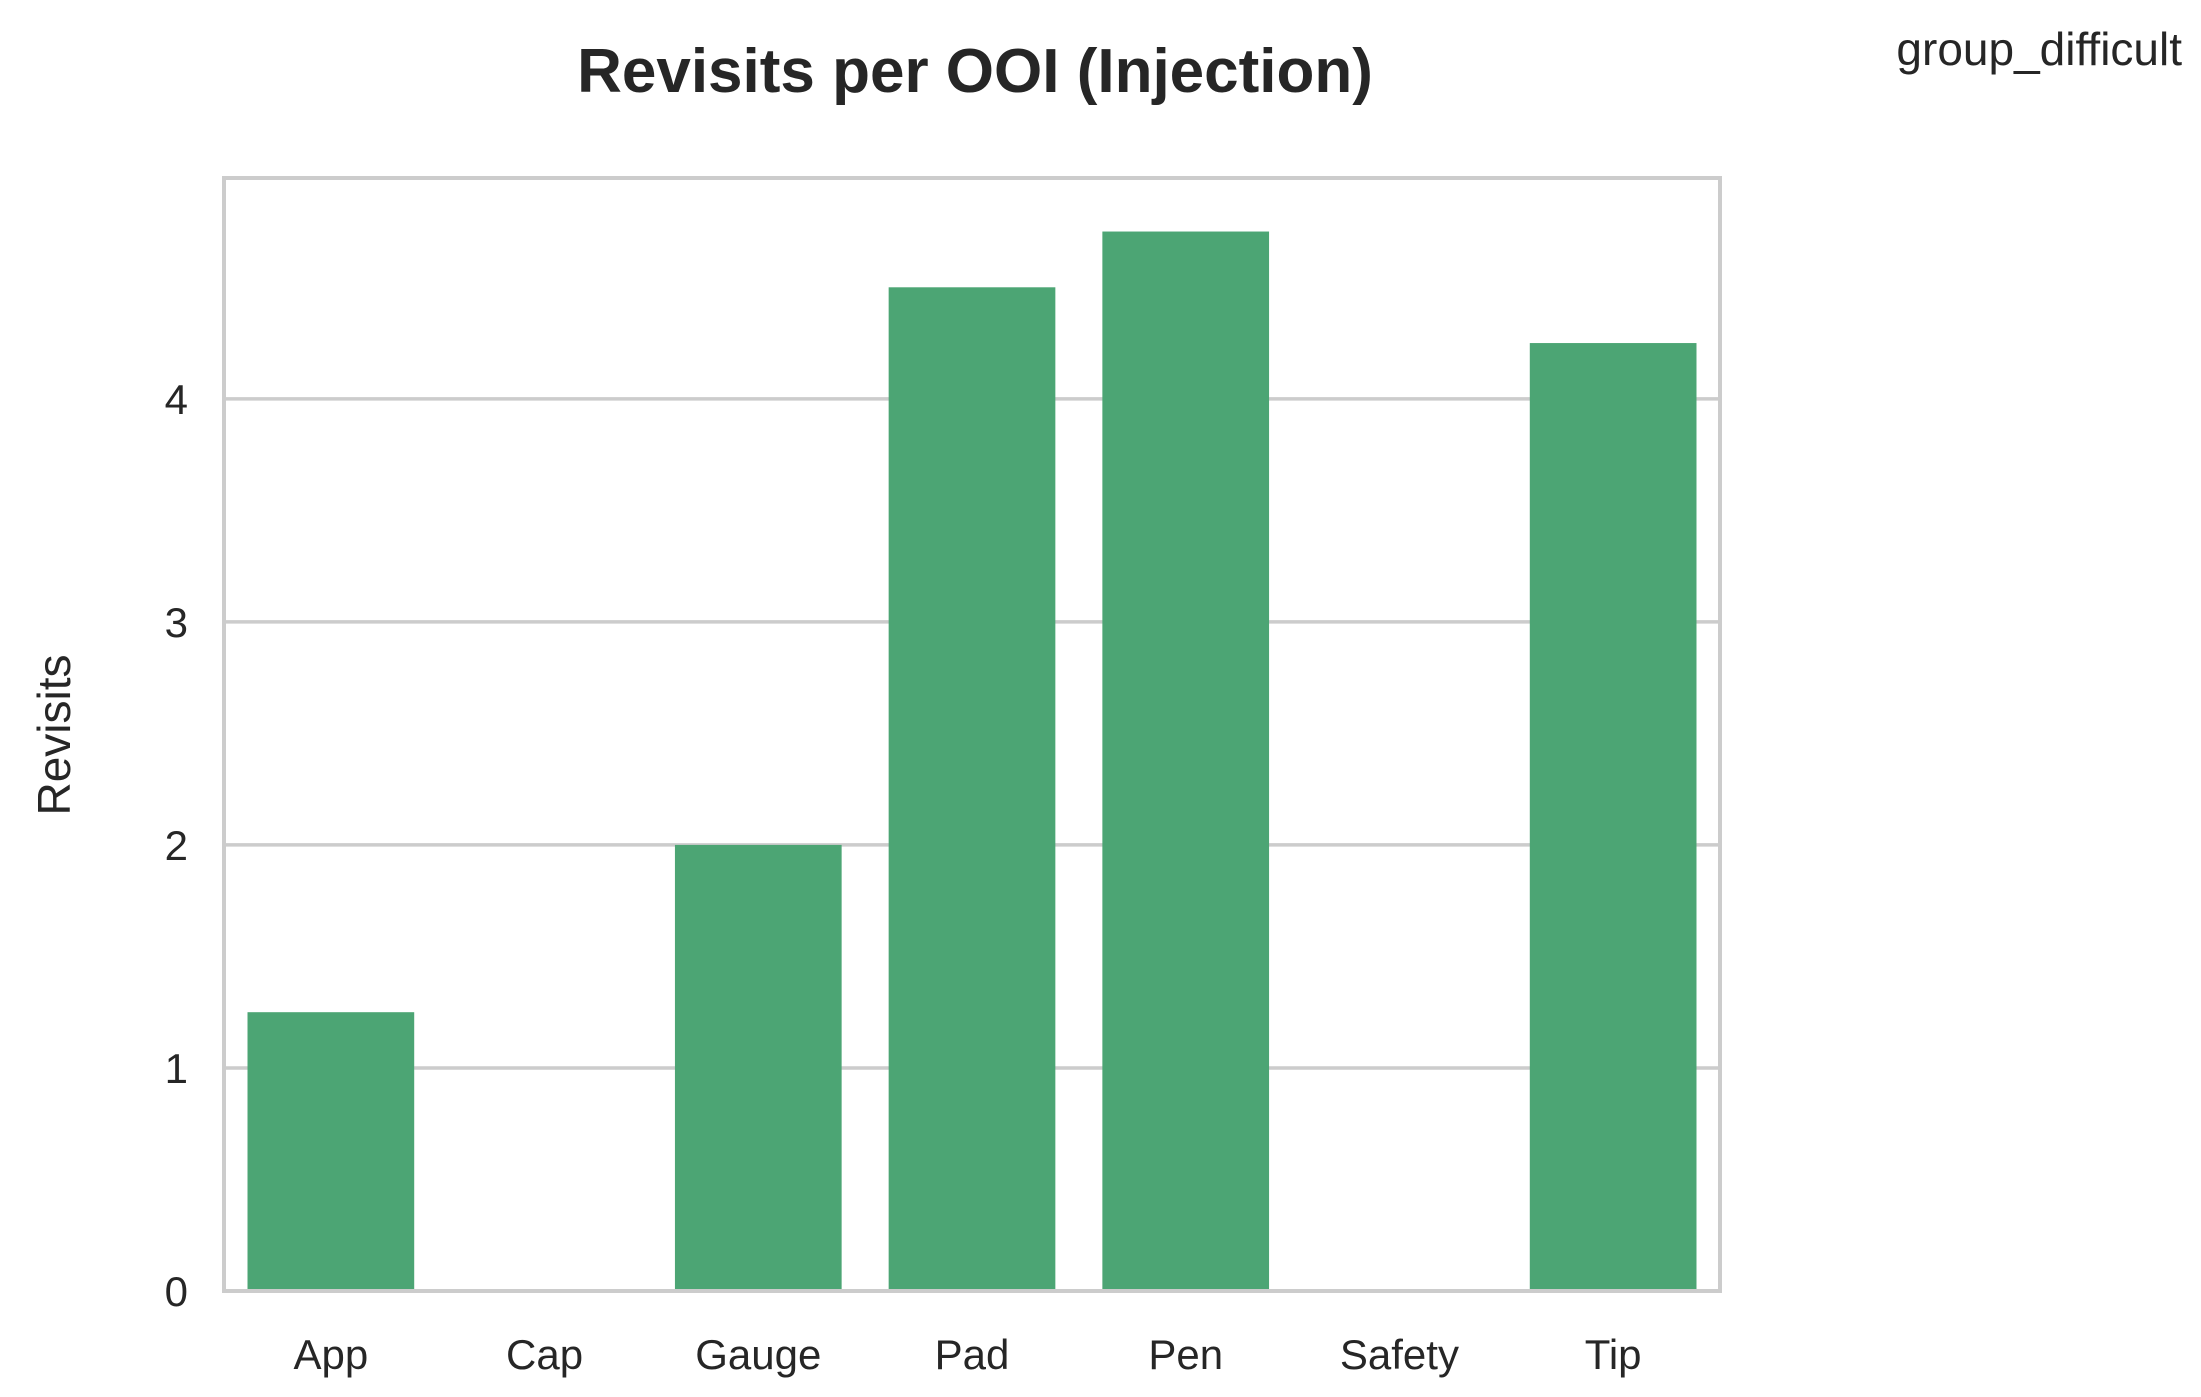 Image resolution: width=2201 pixels, height=1397 pixels. What do you see at coordinates (176, 1291) in the screenshot?
I see `y-tick-label: 0` at bounding box center [176, 1291].